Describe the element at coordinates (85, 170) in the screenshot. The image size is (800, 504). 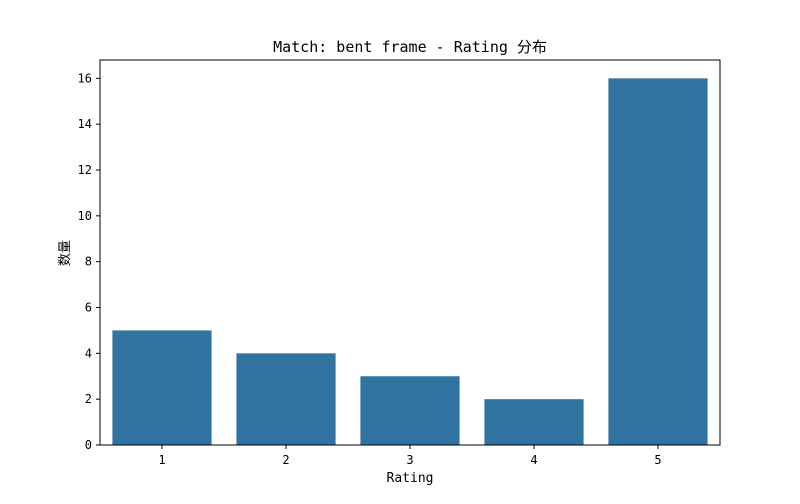
I see `y-tick-label: 12` at that location.